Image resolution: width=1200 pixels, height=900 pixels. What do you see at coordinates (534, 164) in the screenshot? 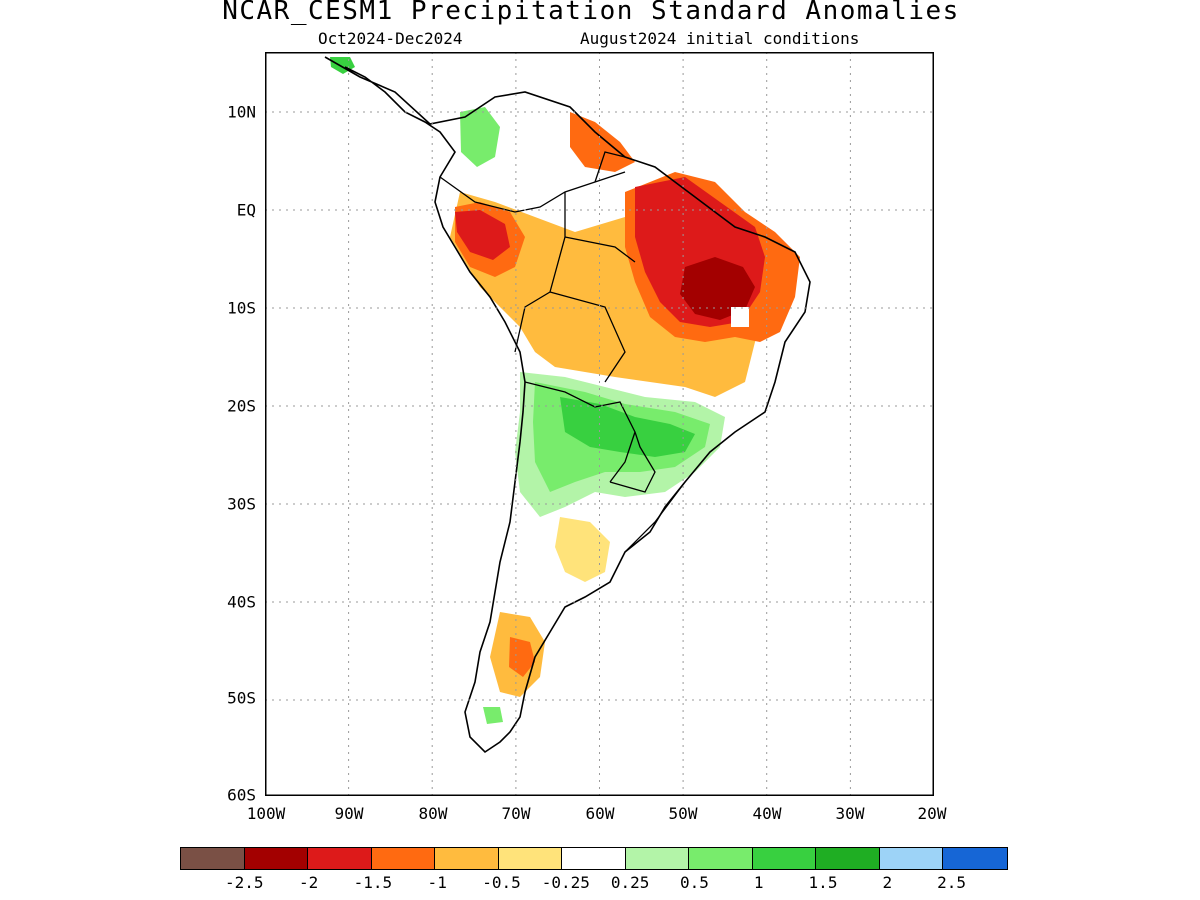
I see `anomaly-neutral-north` at bounding box center [534, 164].